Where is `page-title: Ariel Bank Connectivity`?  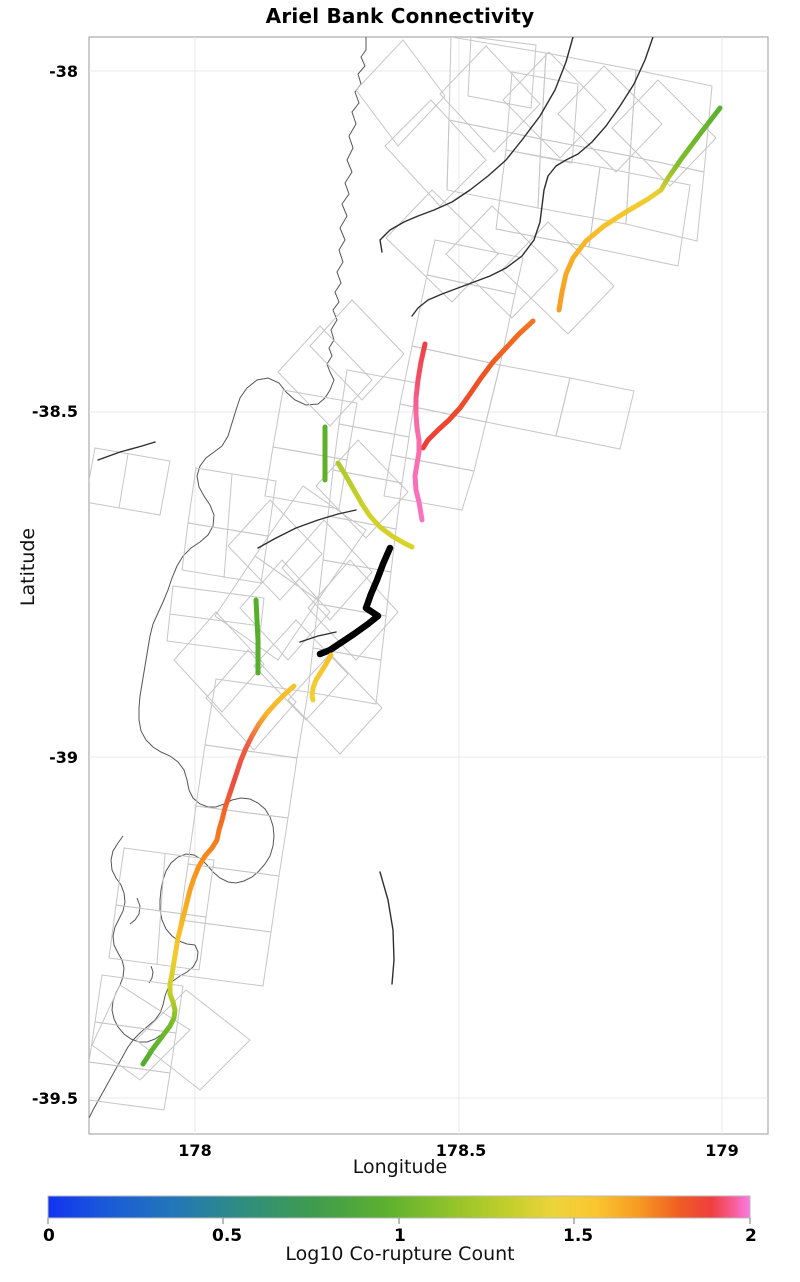
page-title: Ariel Bank Connectivity is located at coordinates (400, 16).